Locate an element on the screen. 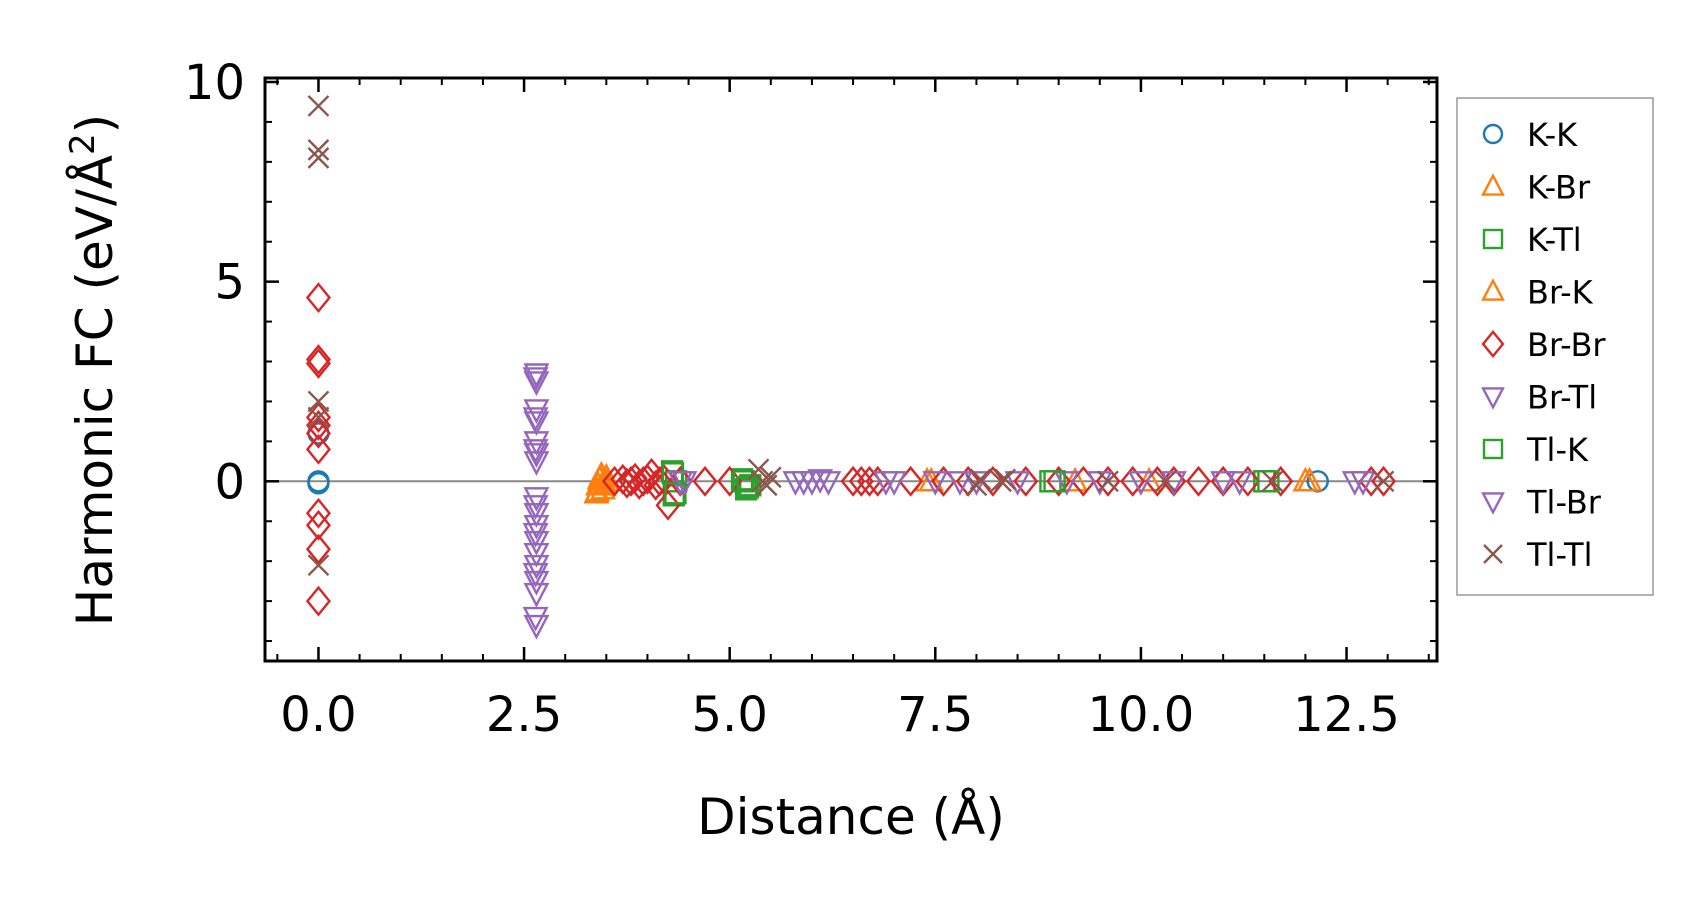 The width and height of the screenshot is (1700, 900). legend-label: Br-Tl is located at coordinates (1562, 398).